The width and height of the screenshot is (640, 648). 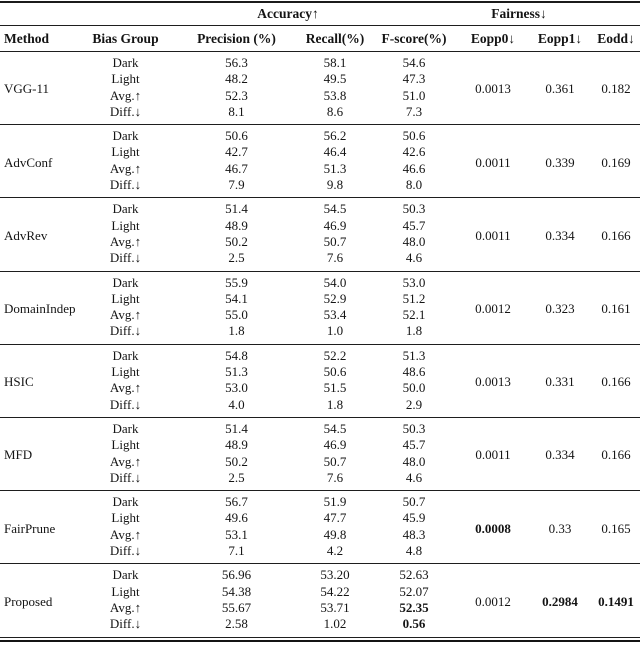 What do you see at coordinates (39, 380) in the screenshot?
I see `method-name: HSIC` at bounding box center [39, 380].